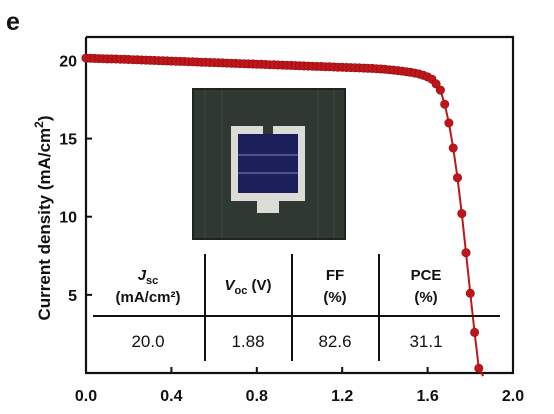  What do you see at coordinates (13, 22) in the screenshot?
I see `panel-label: e` at bounding box center [13, 22].